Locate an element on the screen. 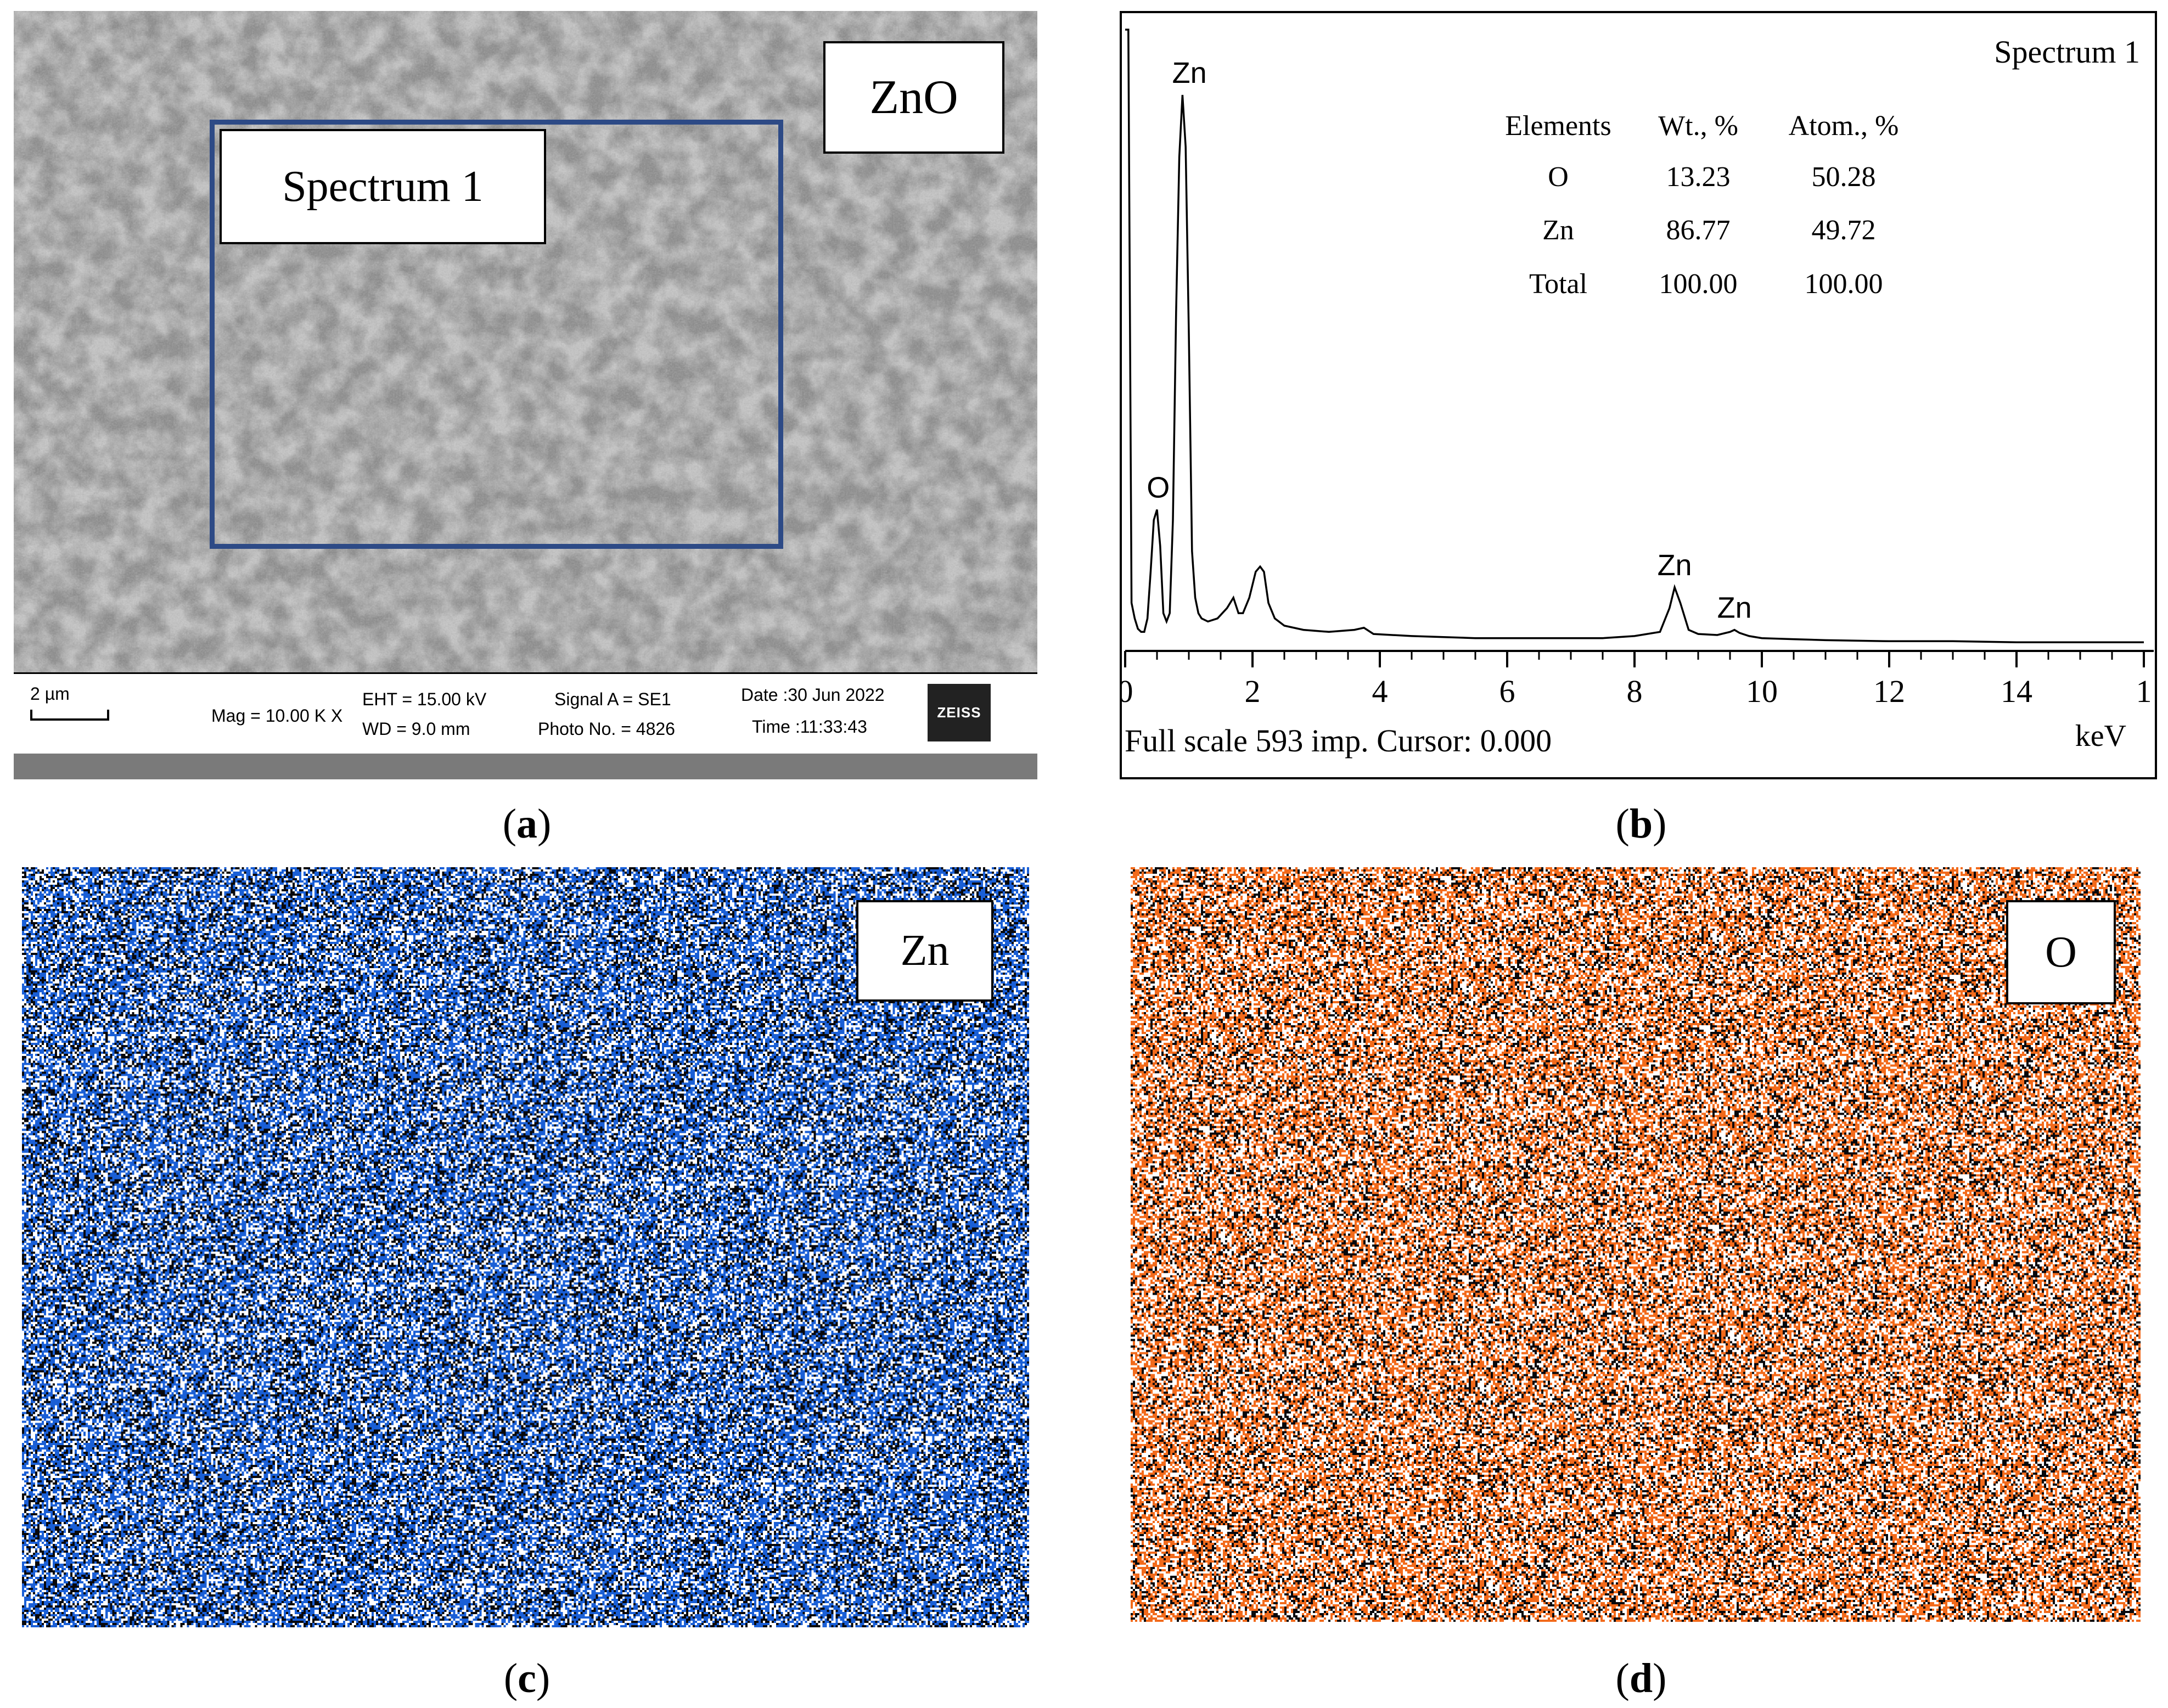 The height and width of the screenshot is (1708, 2168). x-tick-label: 12 is located at coordinates (1889, 691).